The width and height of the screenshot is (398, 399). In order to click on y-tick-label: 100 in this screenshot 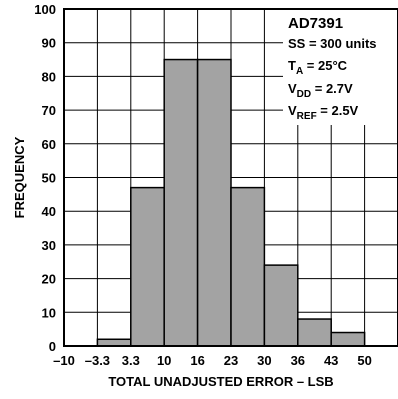, I will do `click(45, 9)`.